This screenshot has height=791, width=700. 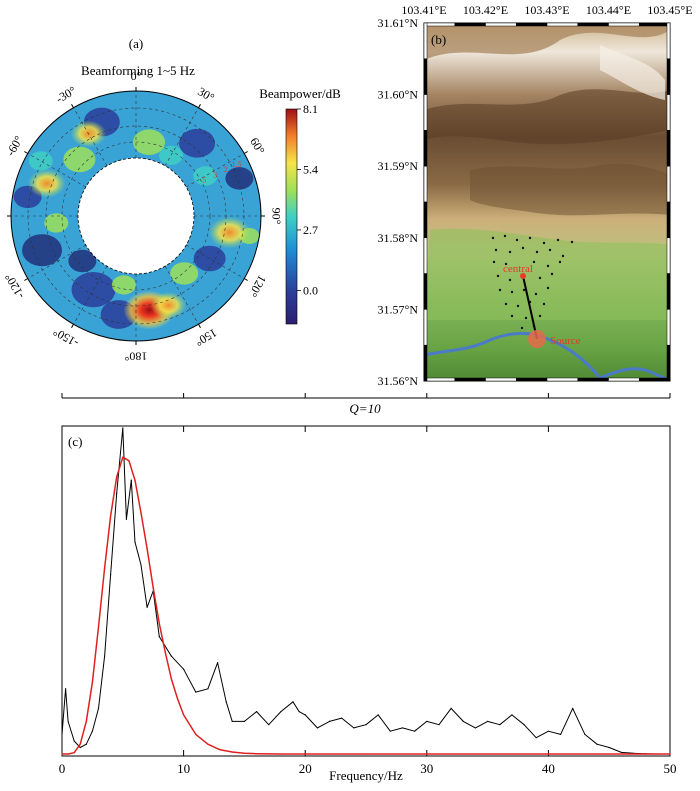 I want to click on azimuth-tick, so click(x=199, y=326).